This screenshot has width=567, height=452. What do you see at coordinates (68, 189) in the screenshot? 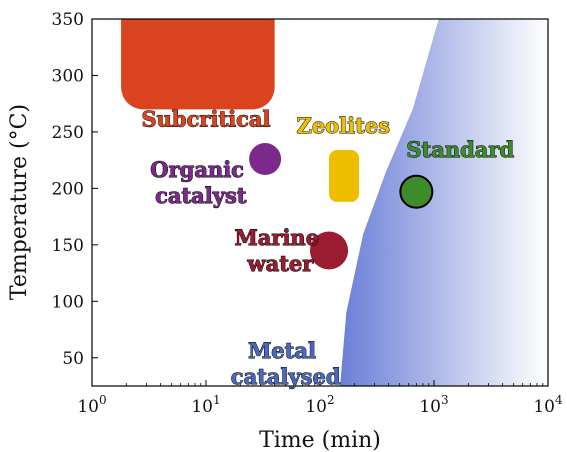
I see `y-tick-label: 200` at bounding box center [68, 189].